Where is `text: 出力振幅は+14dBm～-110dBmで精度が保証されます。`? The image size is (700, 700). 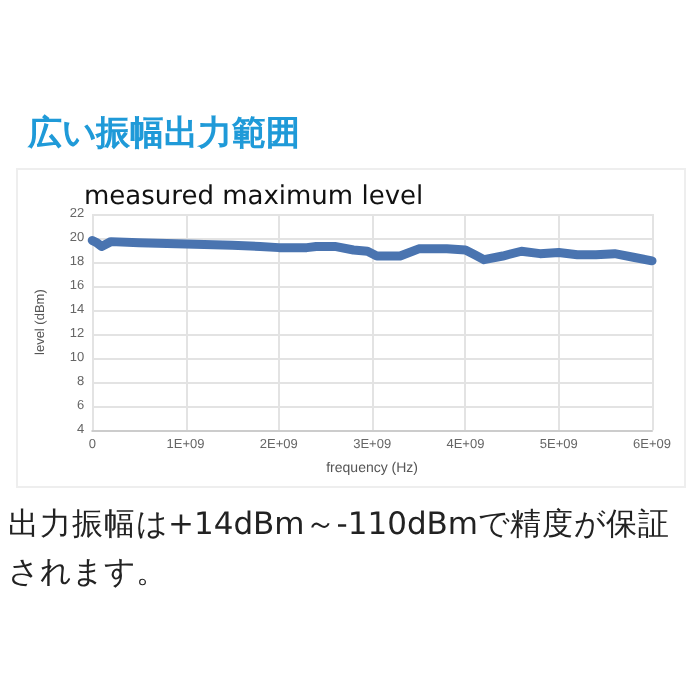 text: 出力振幅は+14dBm～-110dBmで精度が保証されます。 is located at coordinates (340, 549).